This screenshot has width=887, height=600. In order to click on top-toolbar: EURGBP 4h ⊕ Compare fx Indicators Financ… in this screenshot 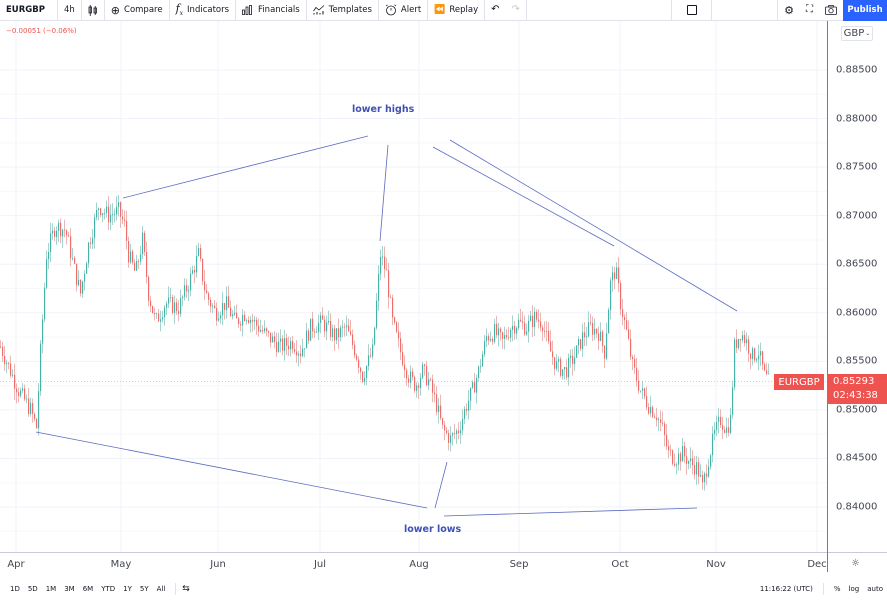, I will do `click(443, 10)`.